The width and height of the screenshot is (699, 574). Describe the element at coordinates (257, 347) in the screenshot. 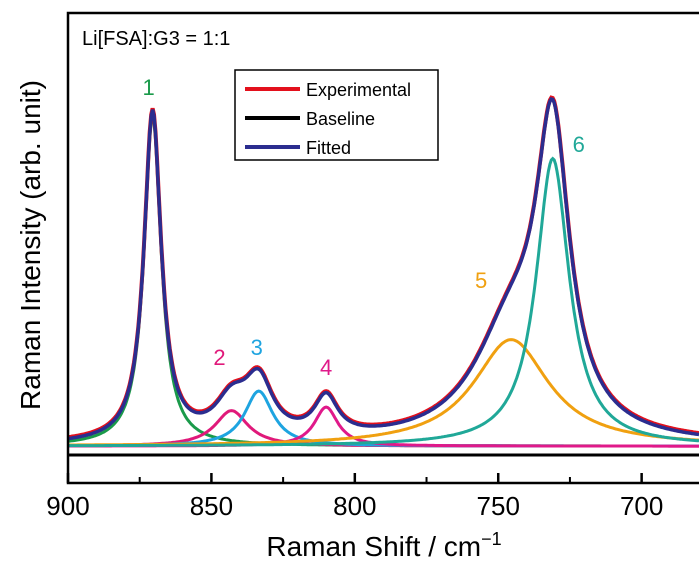

I see `peak-label-3: 3` at that location.